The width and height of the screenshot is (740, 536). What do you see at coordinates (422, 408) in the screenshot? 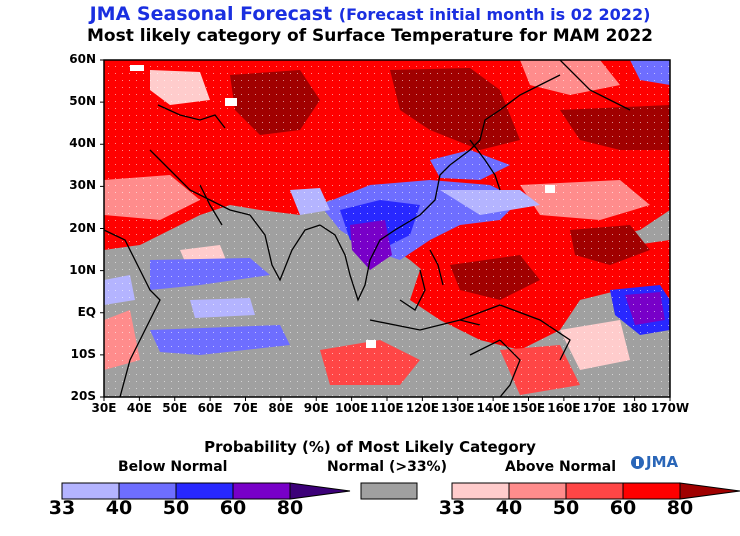
I see `lon-label: 120E` at bounding box center [422, 408].